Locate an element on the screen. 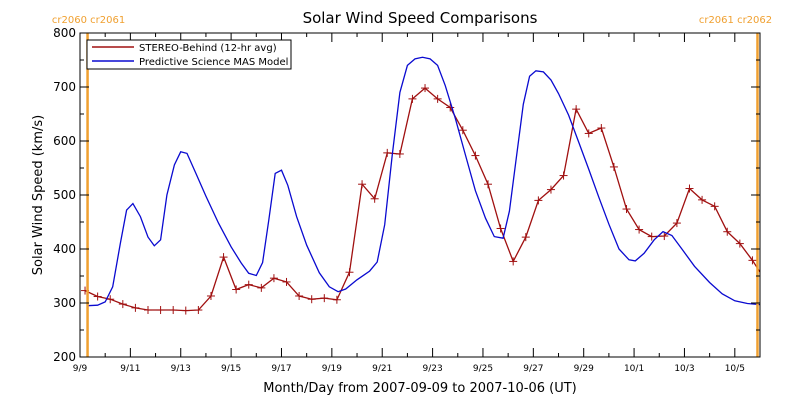 The width and height of the screenshot is (800, 400). x-tick-label: 9/17 is located at coordinates (281, 369).